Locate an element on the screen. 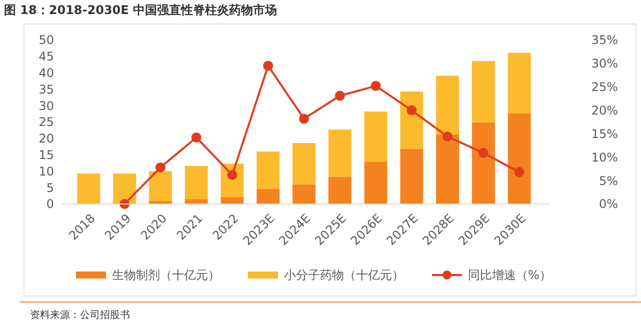 This screenshot has width=641, height=330. y-tick-label: 50 is located at coordinates (46, 40).